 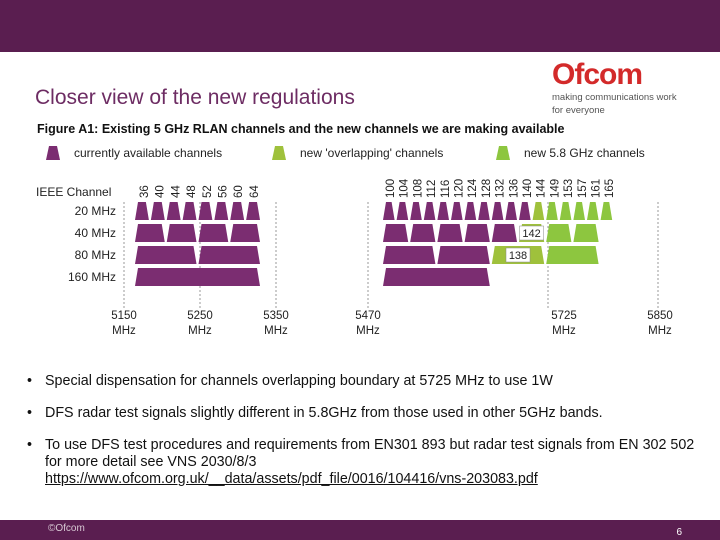 I want to click on channel-number: 157, so click(x=583, y=188).